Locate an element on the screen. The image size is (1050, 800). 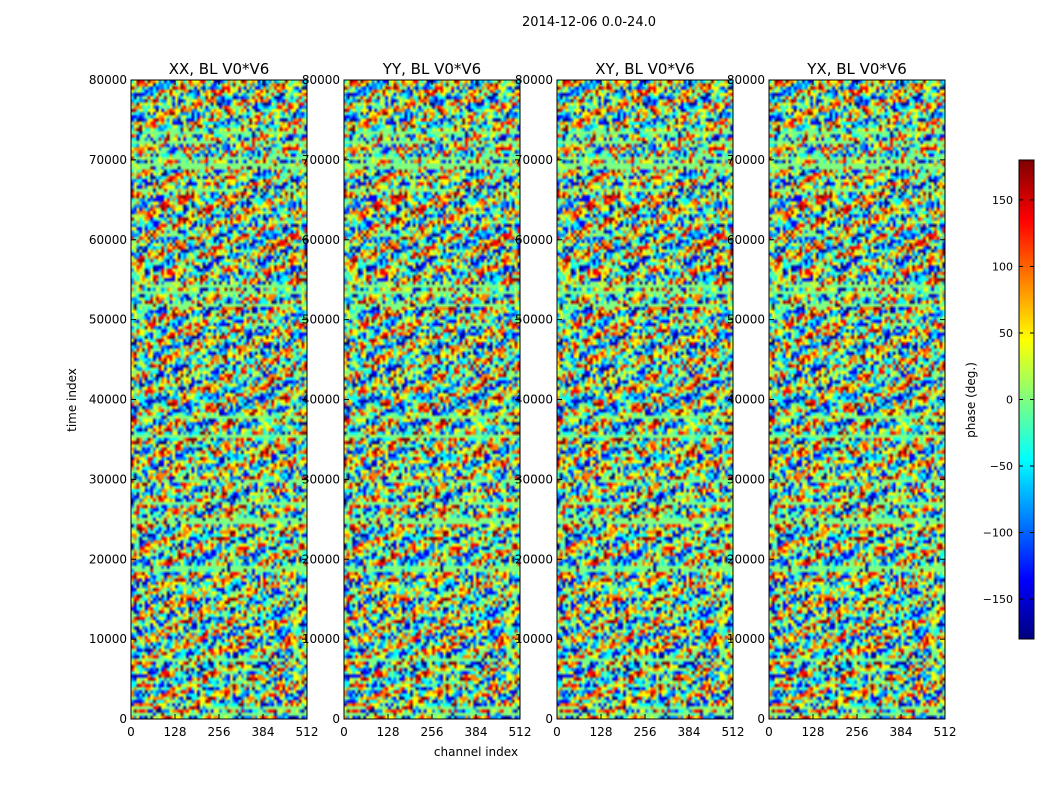
y-axis-label: time index is located at coordinates (72, 400).